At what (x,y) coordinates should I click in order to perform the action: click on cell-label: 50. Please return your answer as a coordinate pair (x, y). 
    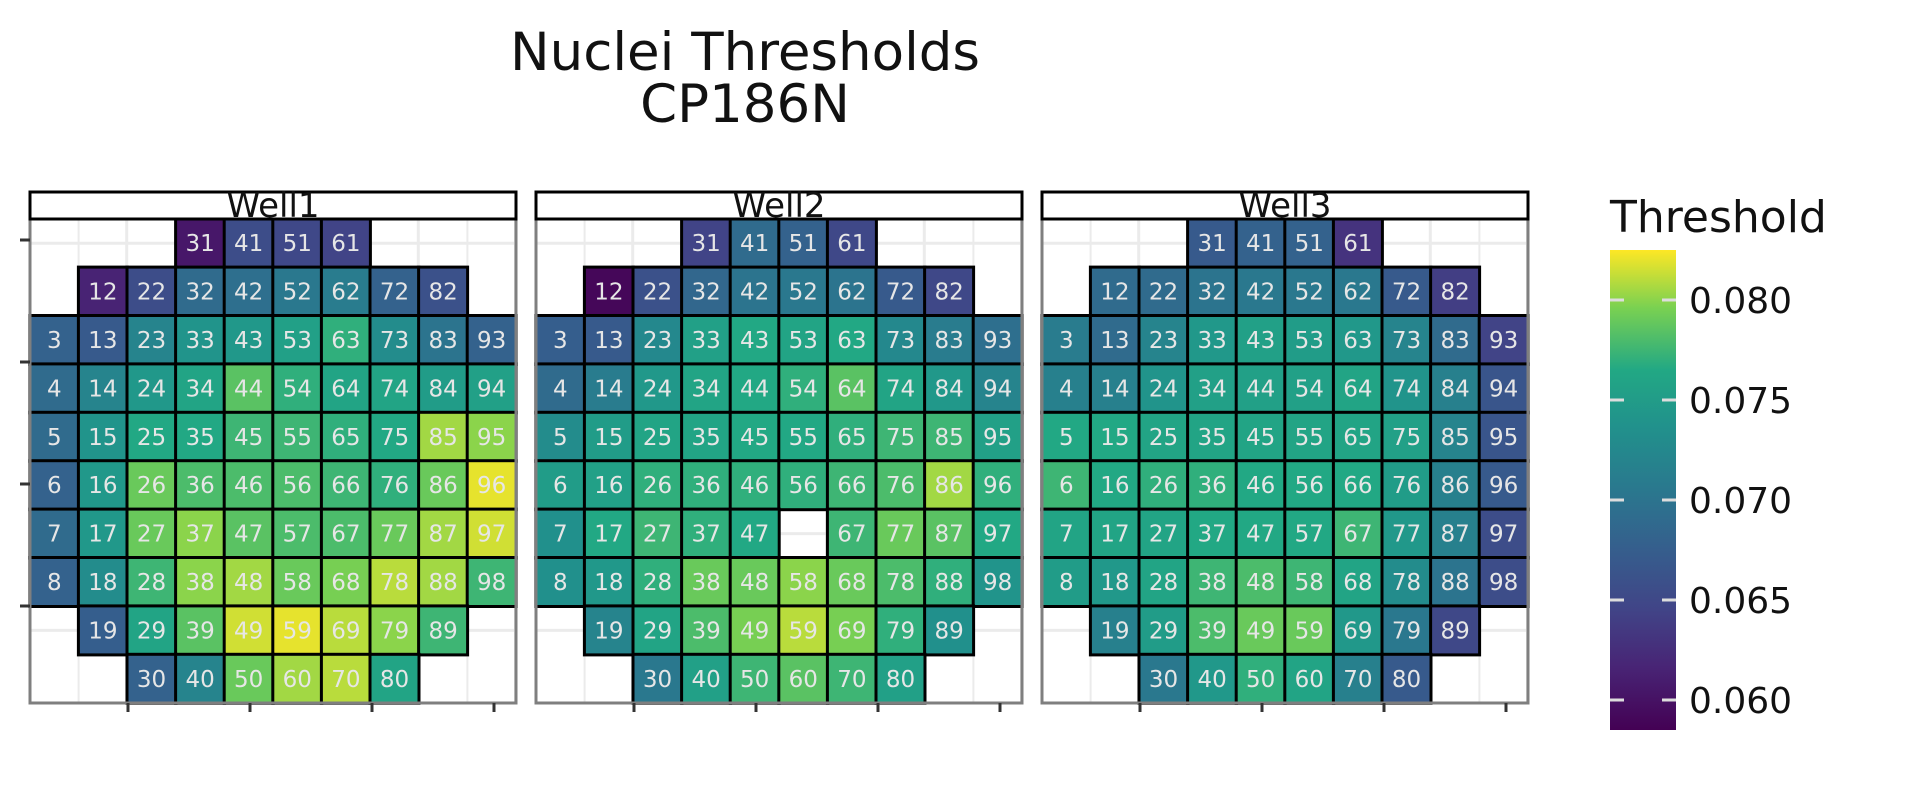
    Looking at the image, I should click on (248, 680).